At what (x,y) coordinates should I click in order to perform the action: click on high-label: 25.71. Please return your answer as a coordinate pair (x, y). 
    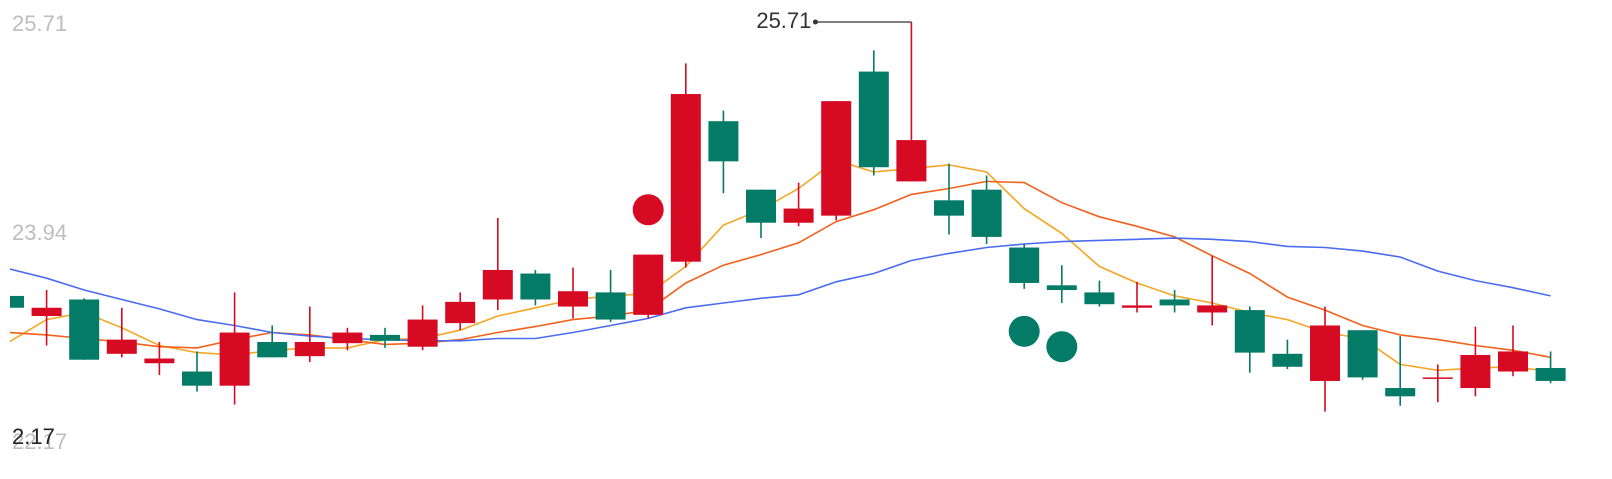
    Looking at the image, I should click on (783, 20).